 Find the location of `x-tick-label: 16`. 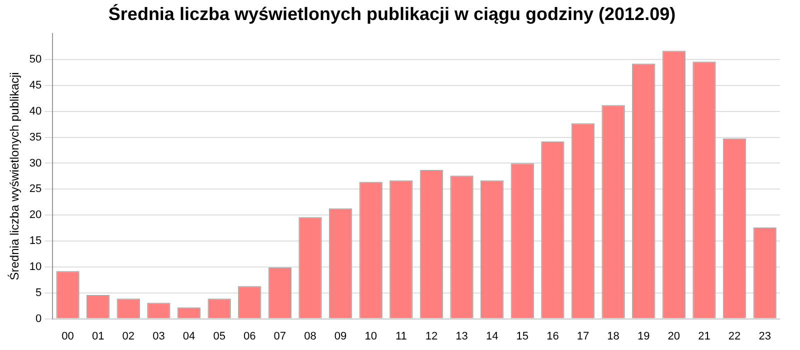

x-tick-label: 16 is located at coordinates (552, 336).